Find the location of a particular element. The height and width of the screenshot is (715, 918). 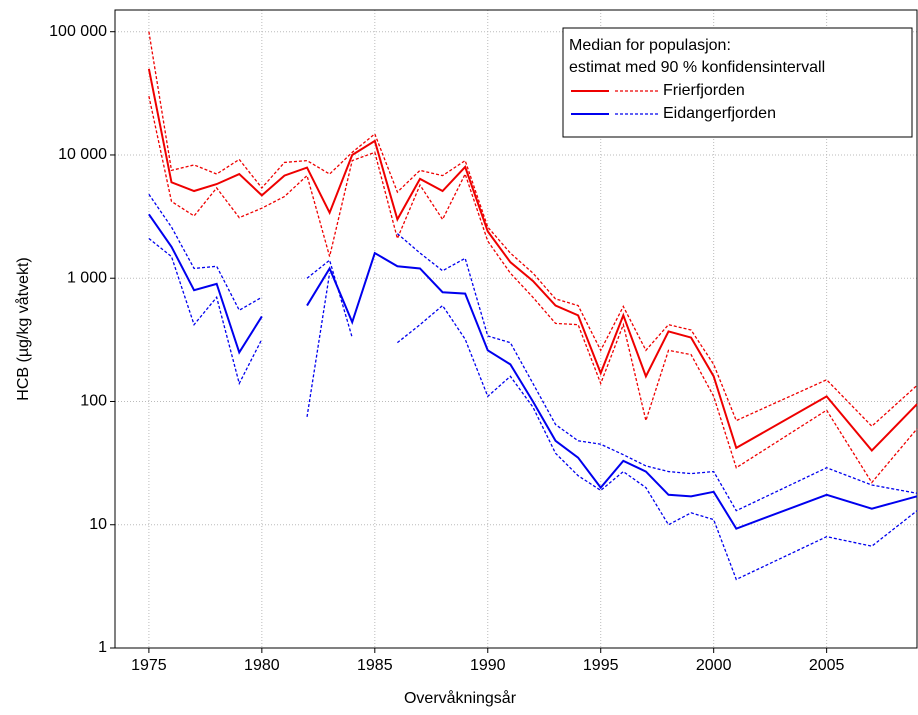

x-tick-label: 2000 is located at coordinates (714, 665).